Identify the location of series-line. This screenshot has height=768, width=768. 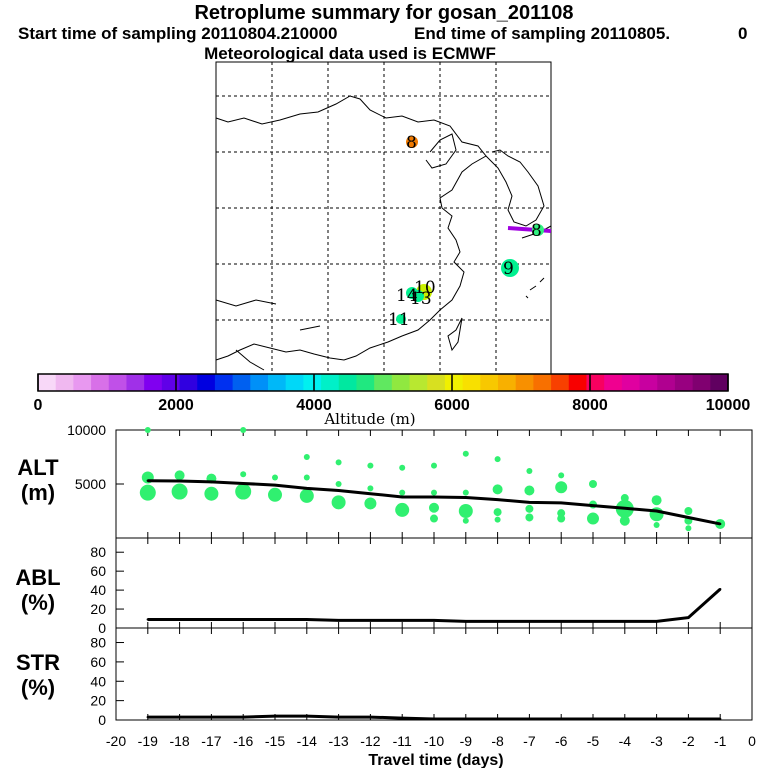
(434, 605).